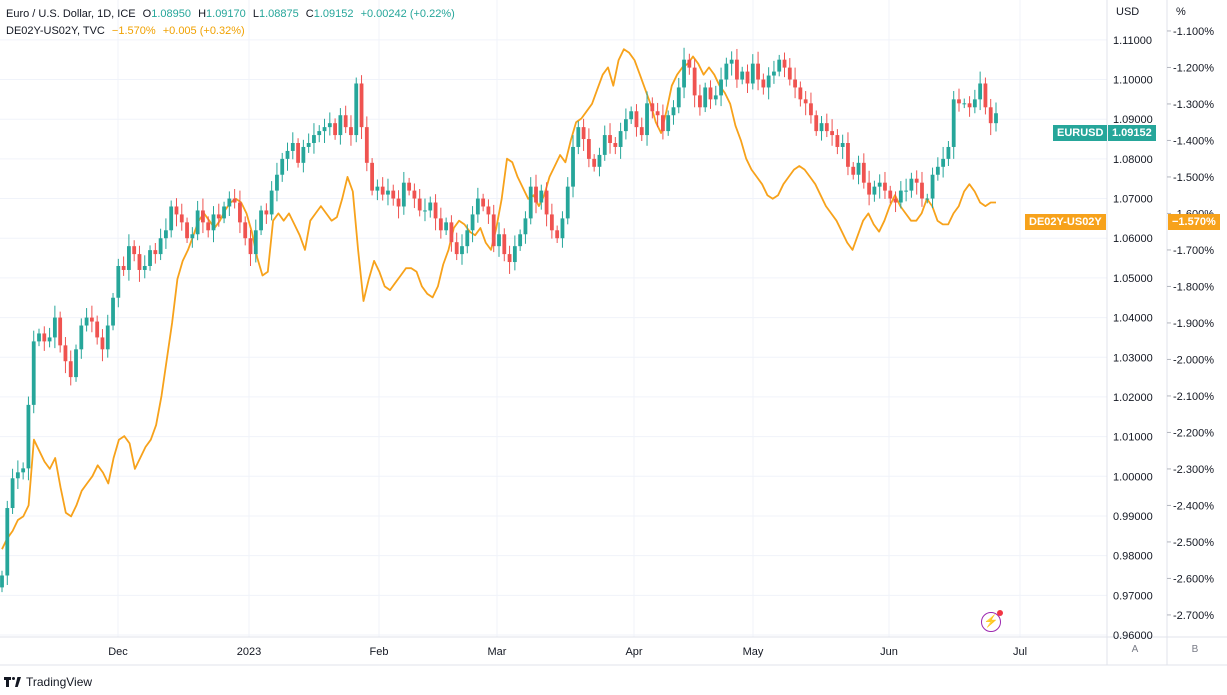 Image resolution: width=1227 pixels, height=695 pixels. I want to click on percent-tick-label: -2.300%, so click(1193, 470).